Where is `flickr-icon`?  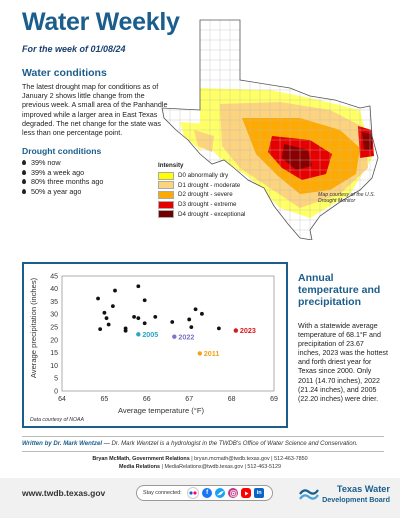 flickr-icon is located at coordinates (193, 493).